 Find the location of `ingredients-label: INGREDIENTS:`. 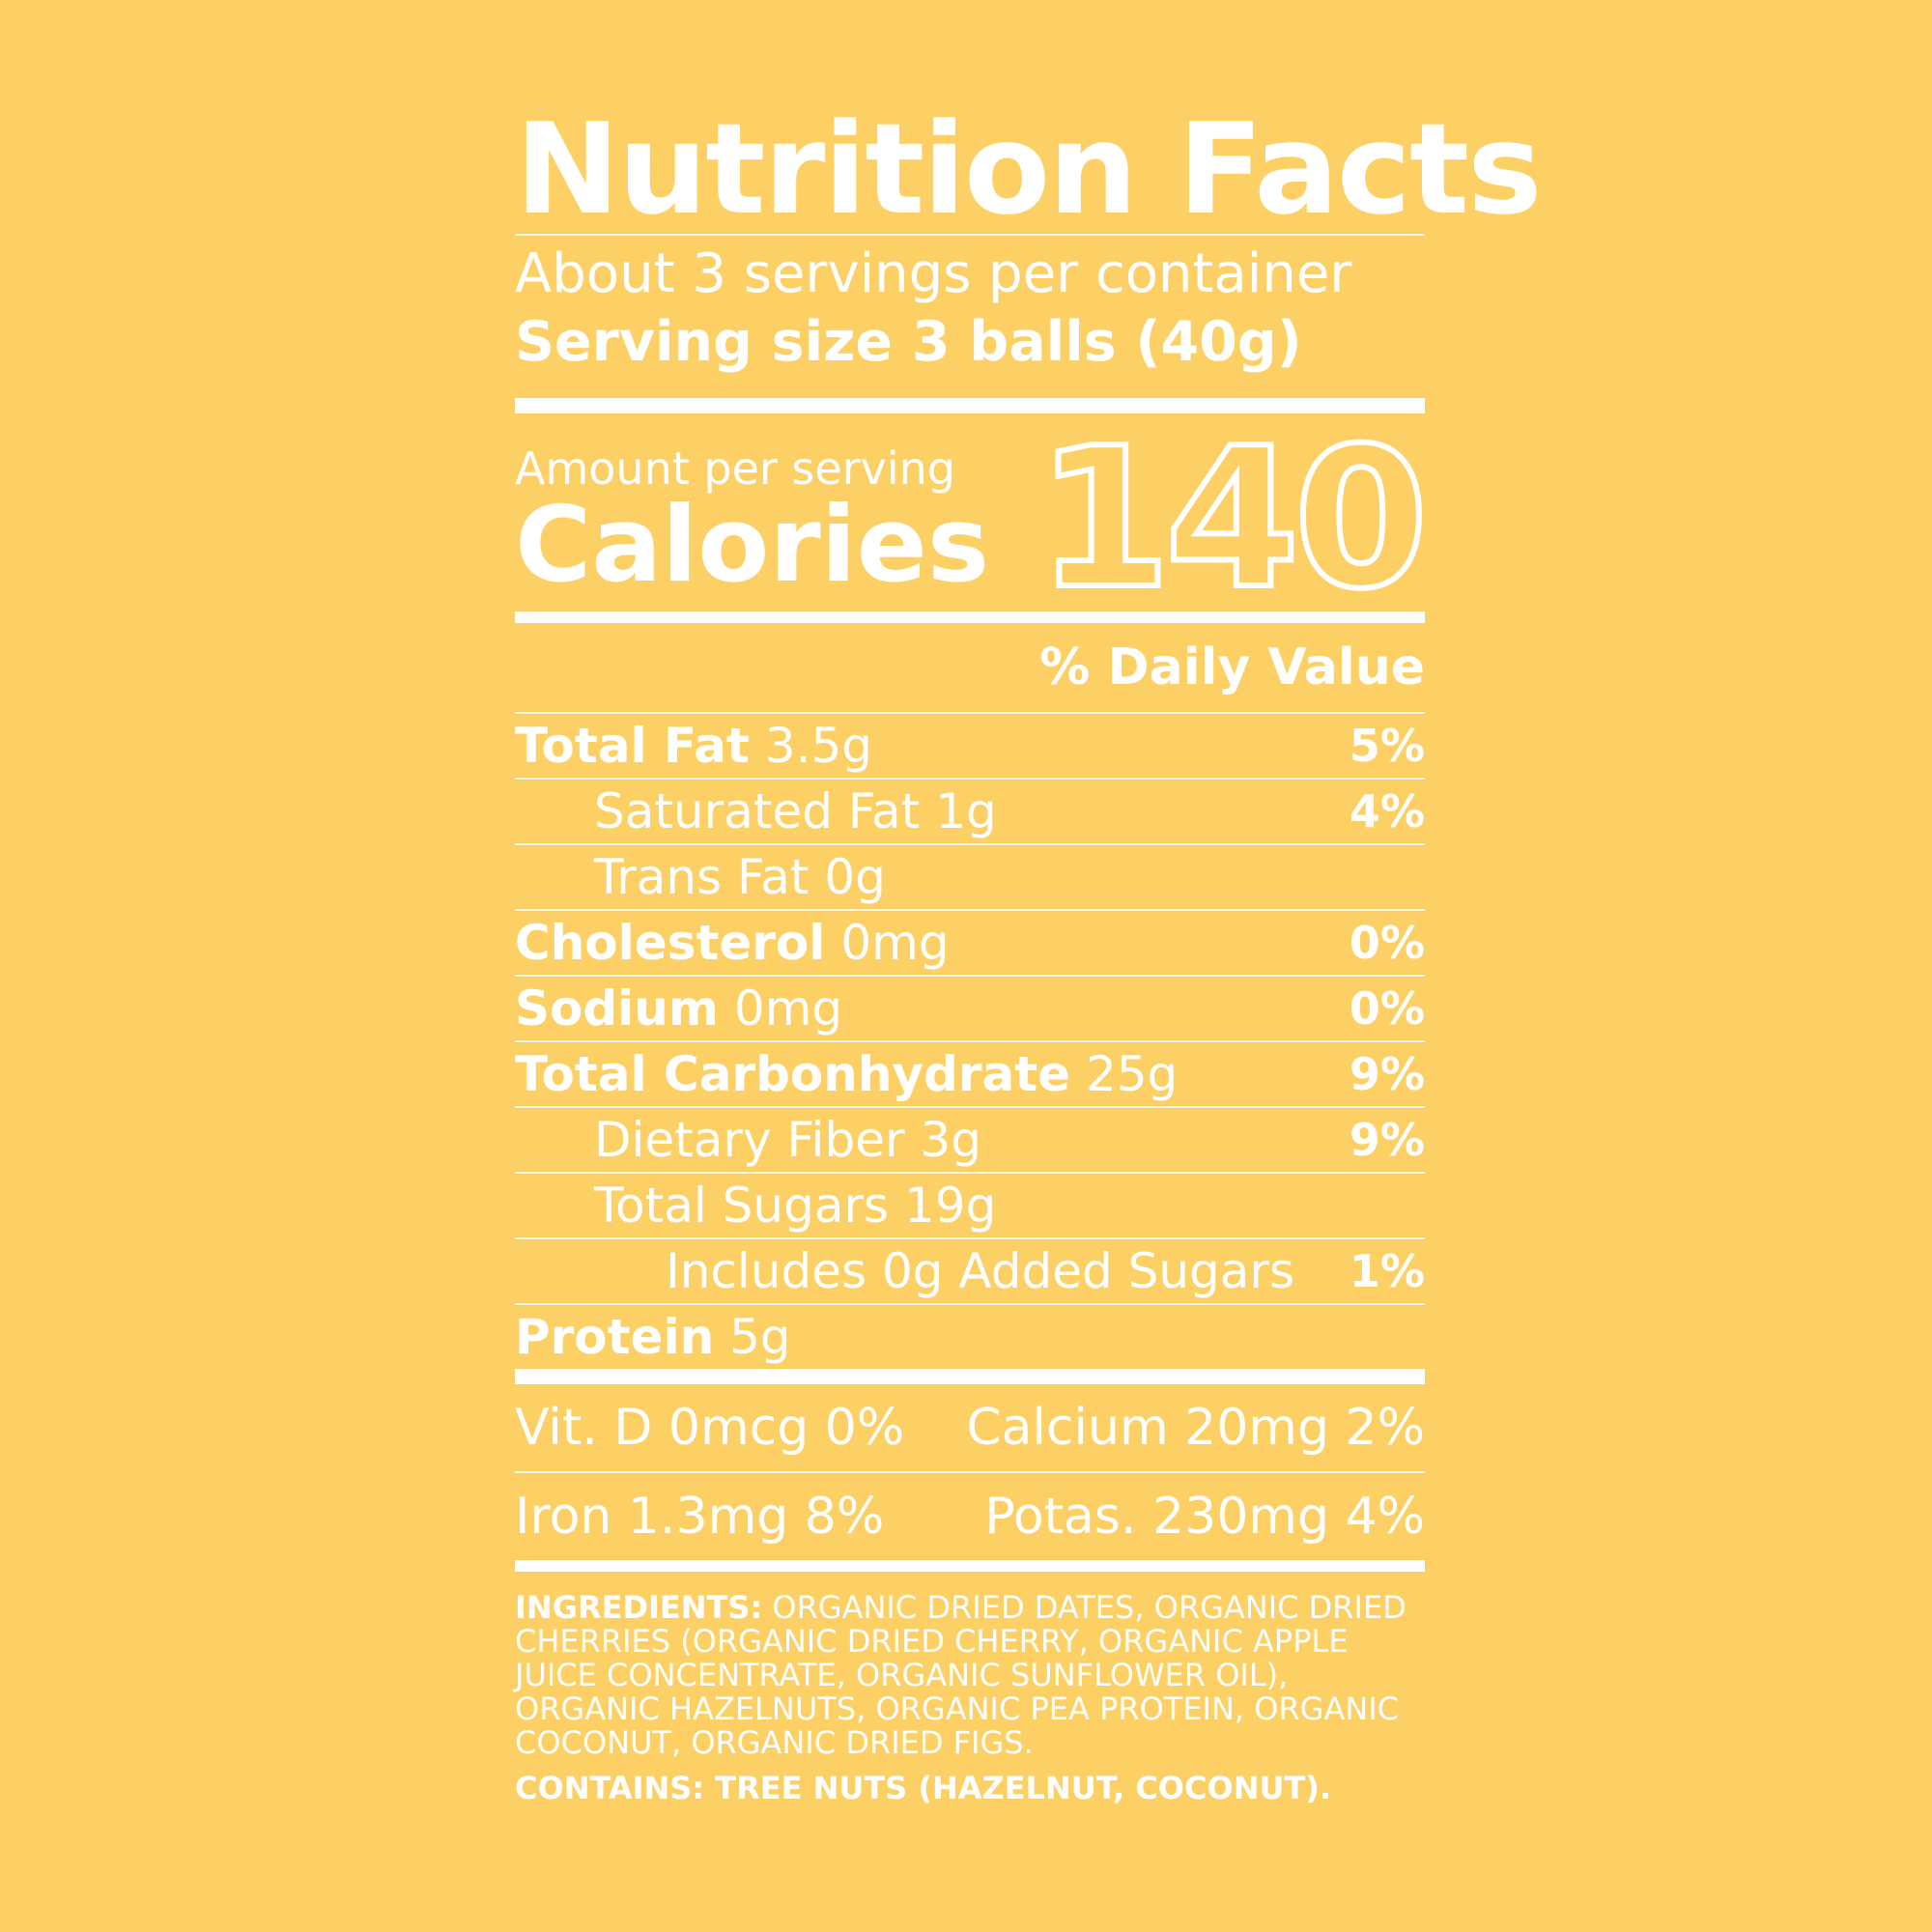

ingredients-label: INGREDIENTS: is located at coordinates (639, 1607).